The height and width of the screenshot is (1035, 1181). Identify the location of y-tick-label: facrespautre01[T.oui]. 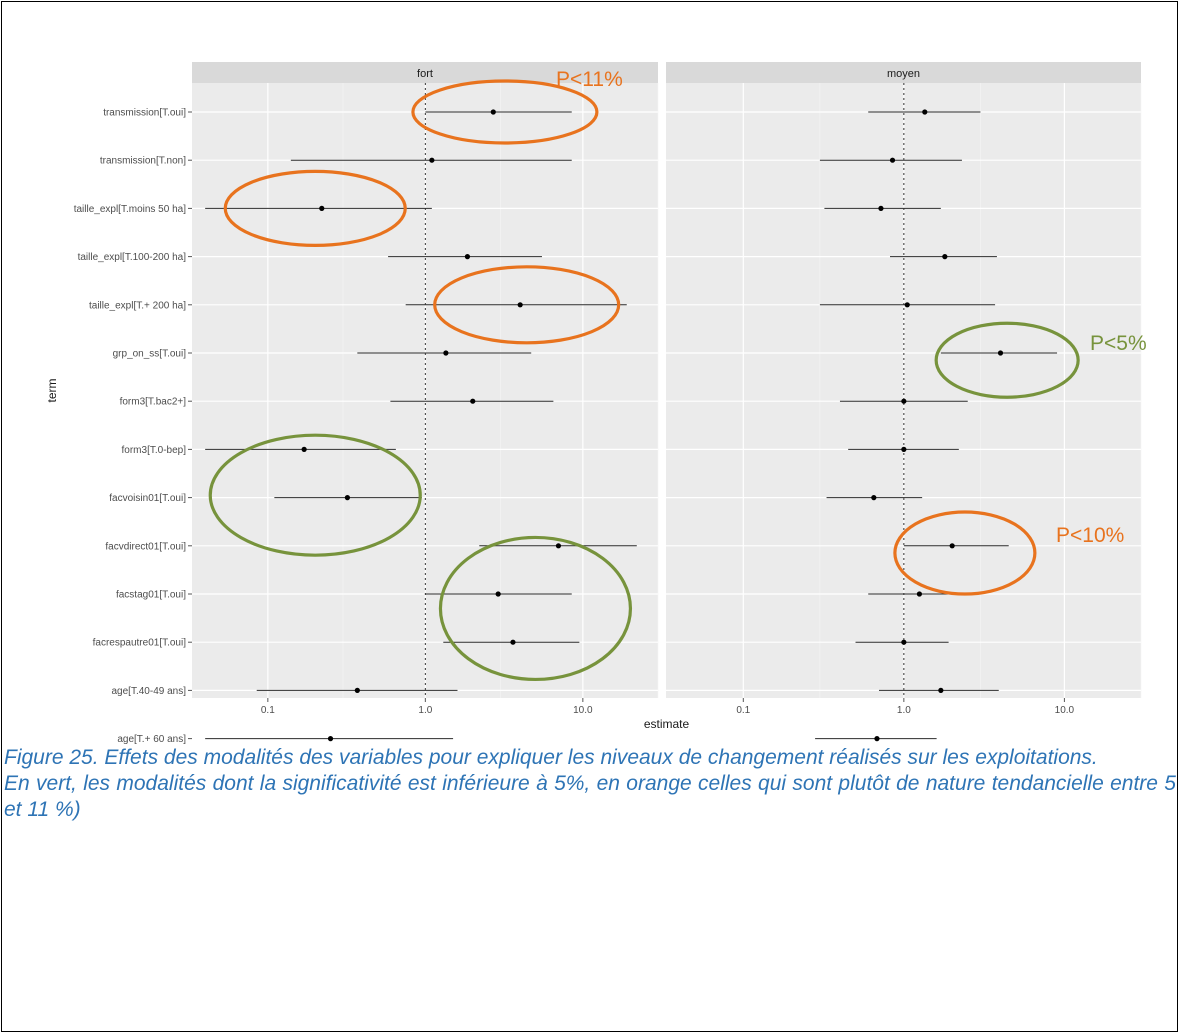
(140, 643).